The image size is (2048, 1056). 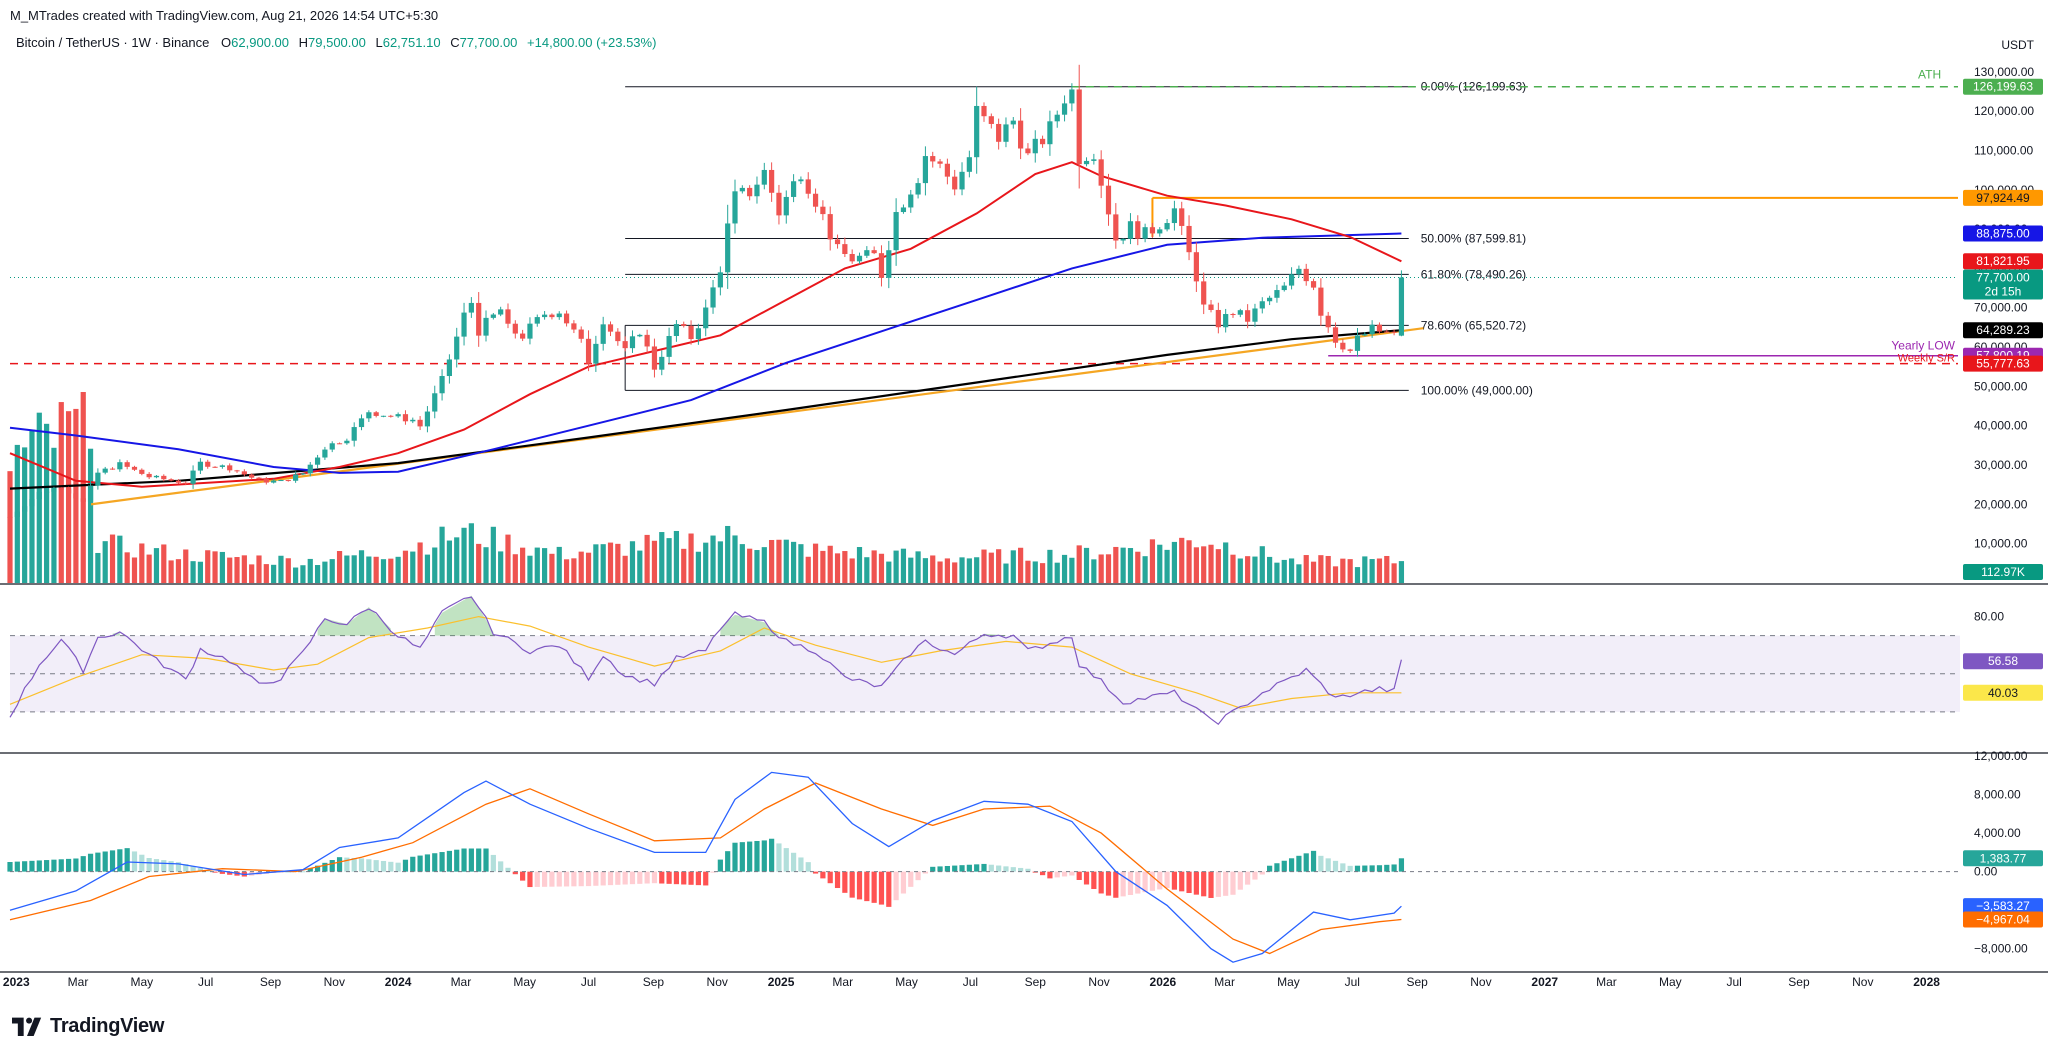 I want to click on price-tag: 126,199.63, so click(x=2003, y=86).